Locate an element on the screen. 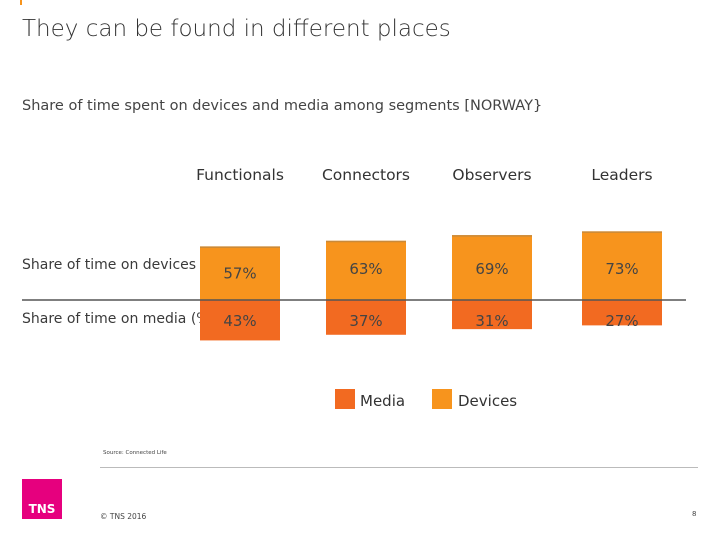 The image size is (720, 540). legend-label-media: Media is located at coordinates (382, 401).